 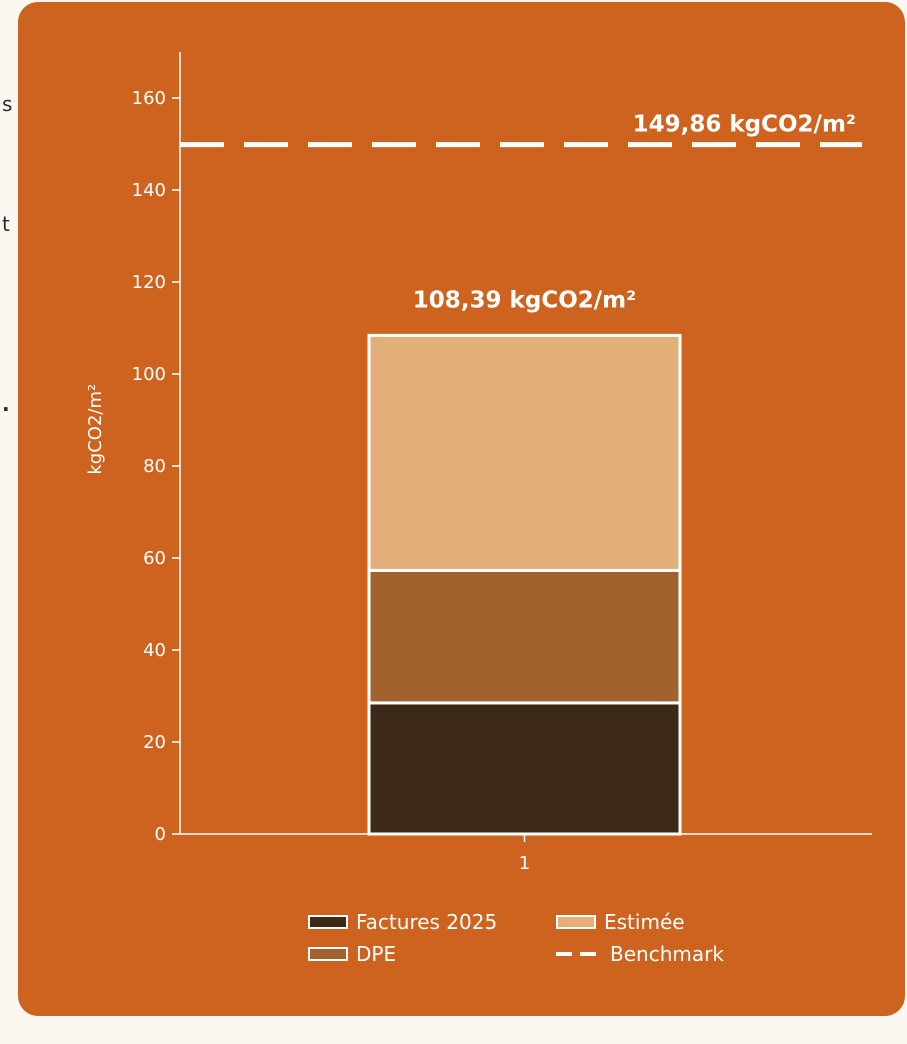 I want to click on y-tick-label: 160, so click(x=149, y=98).